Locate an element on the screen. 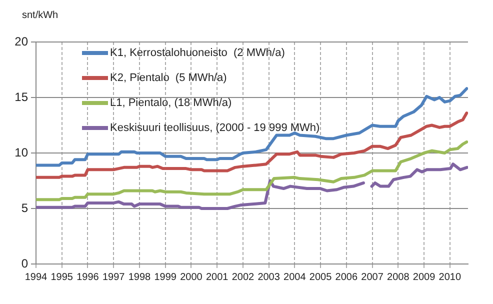  x-tick-label: 2005 is located at coordinates (320, 277).